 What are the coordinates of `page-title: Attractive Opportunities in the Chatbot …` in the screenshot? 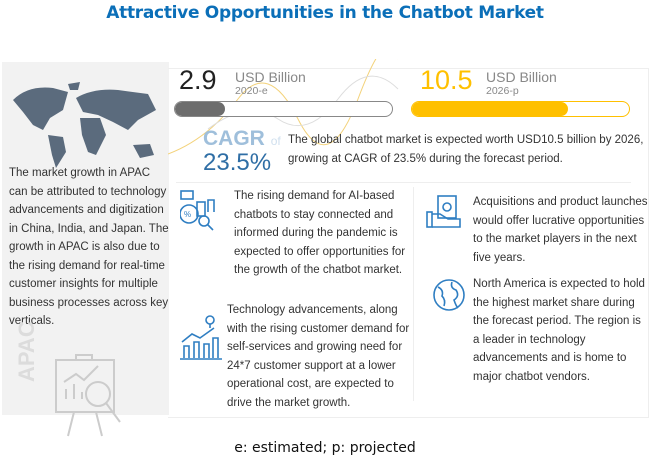 It's located at (325, 13).